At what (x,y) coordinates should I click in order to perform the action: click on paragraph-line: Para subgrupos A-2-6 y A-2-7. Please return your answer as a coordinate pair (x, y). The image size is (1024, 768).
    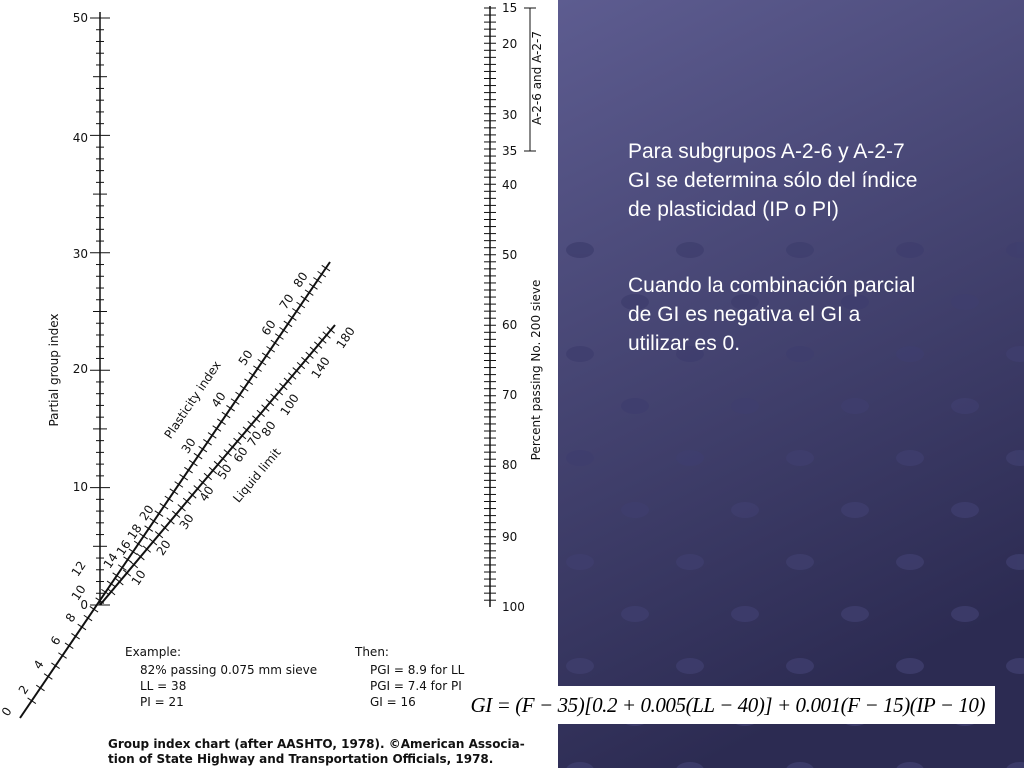
    Looking at the image, I should click on (766, 151).